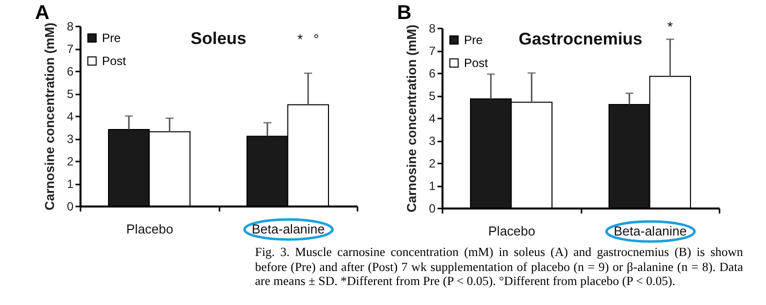  What do you see at coordinates (218, 38) in the screenshot?
I see `chart-title: Soleus` at bounding box center [218, 38].